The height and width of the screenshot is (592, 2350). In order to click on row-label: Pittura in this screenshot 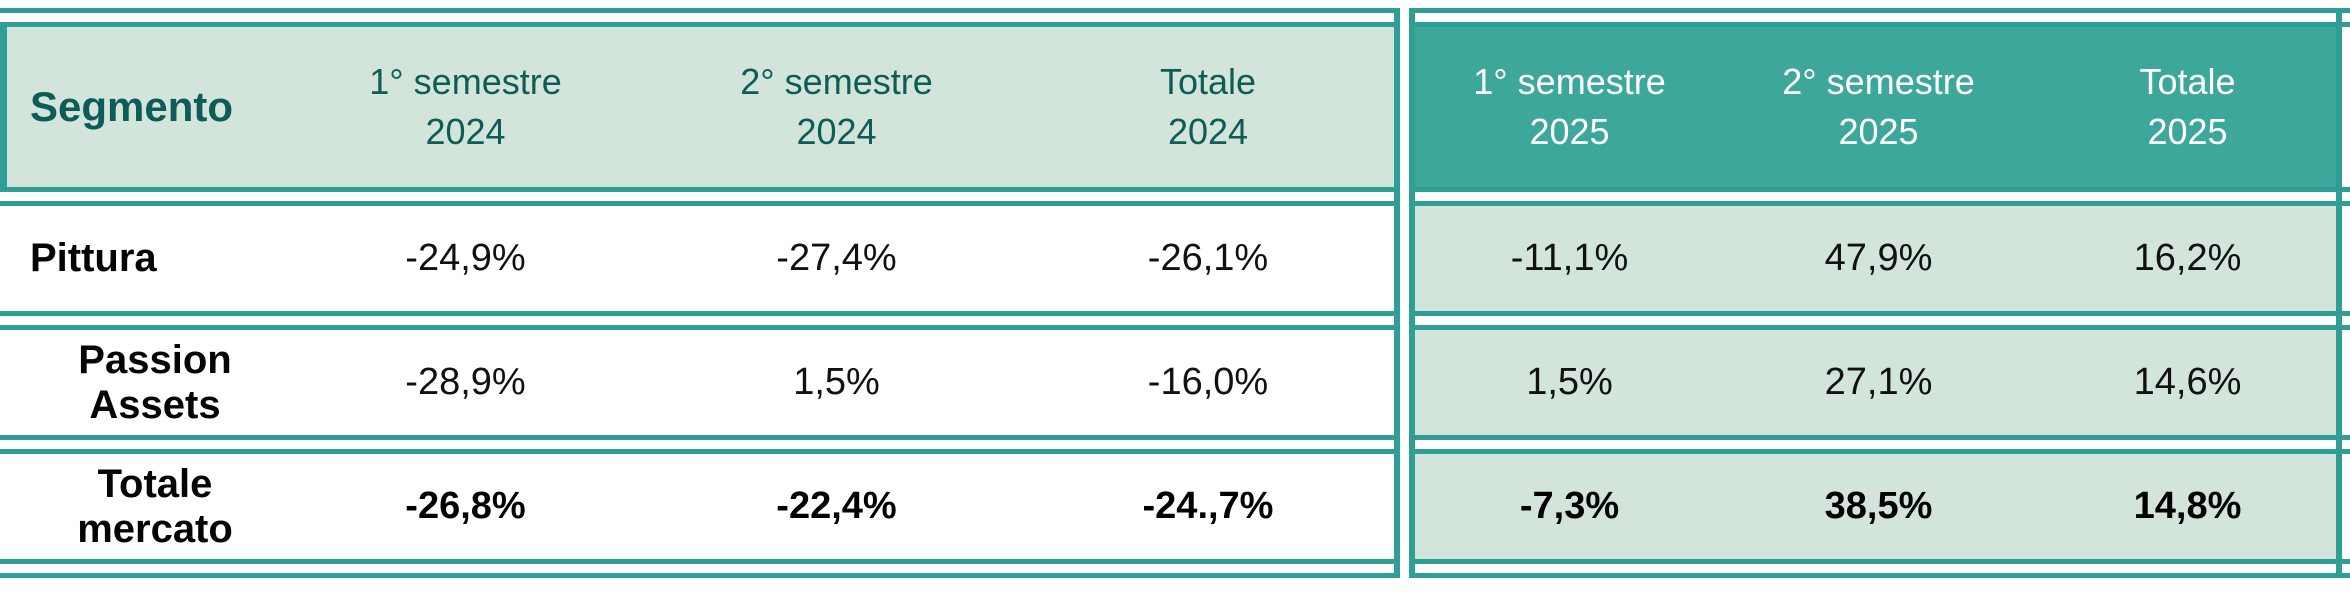, I will do `click(140, 258)`.